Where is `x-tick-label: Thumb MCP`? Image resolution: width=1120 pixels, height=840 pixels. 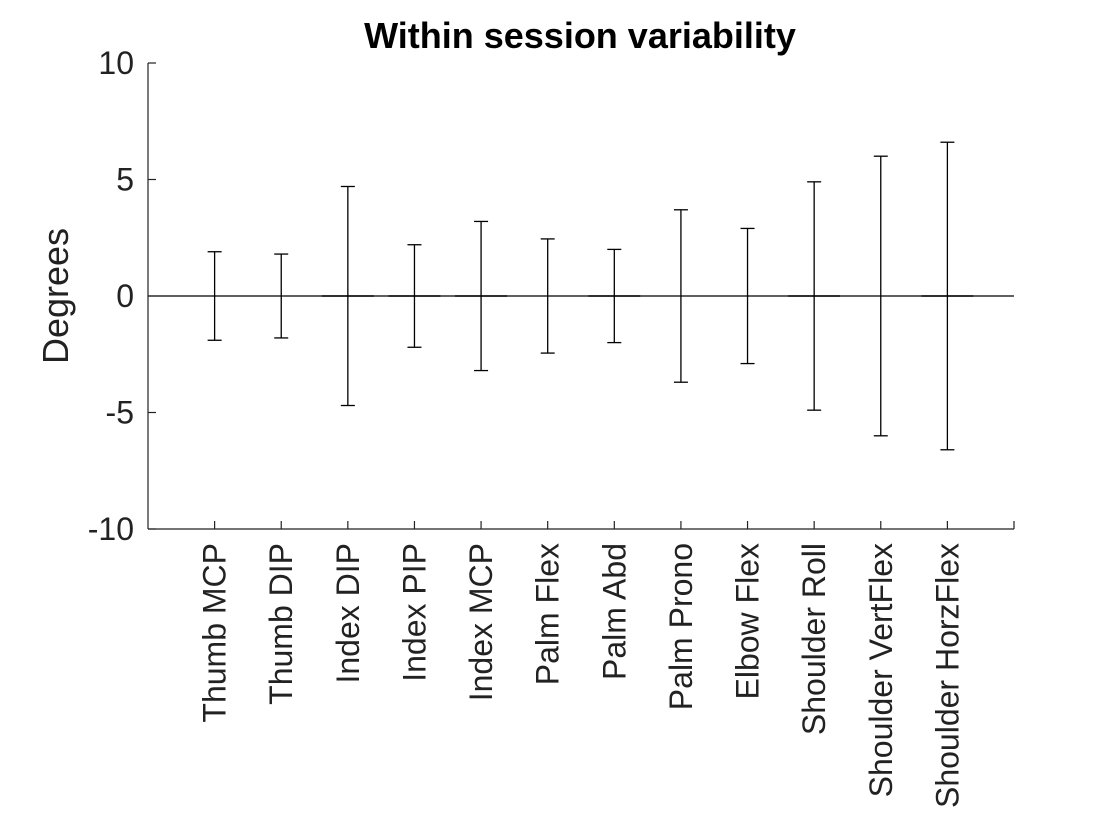 x-tick-label: Thumb MCP is located at coordinates (215, 633).